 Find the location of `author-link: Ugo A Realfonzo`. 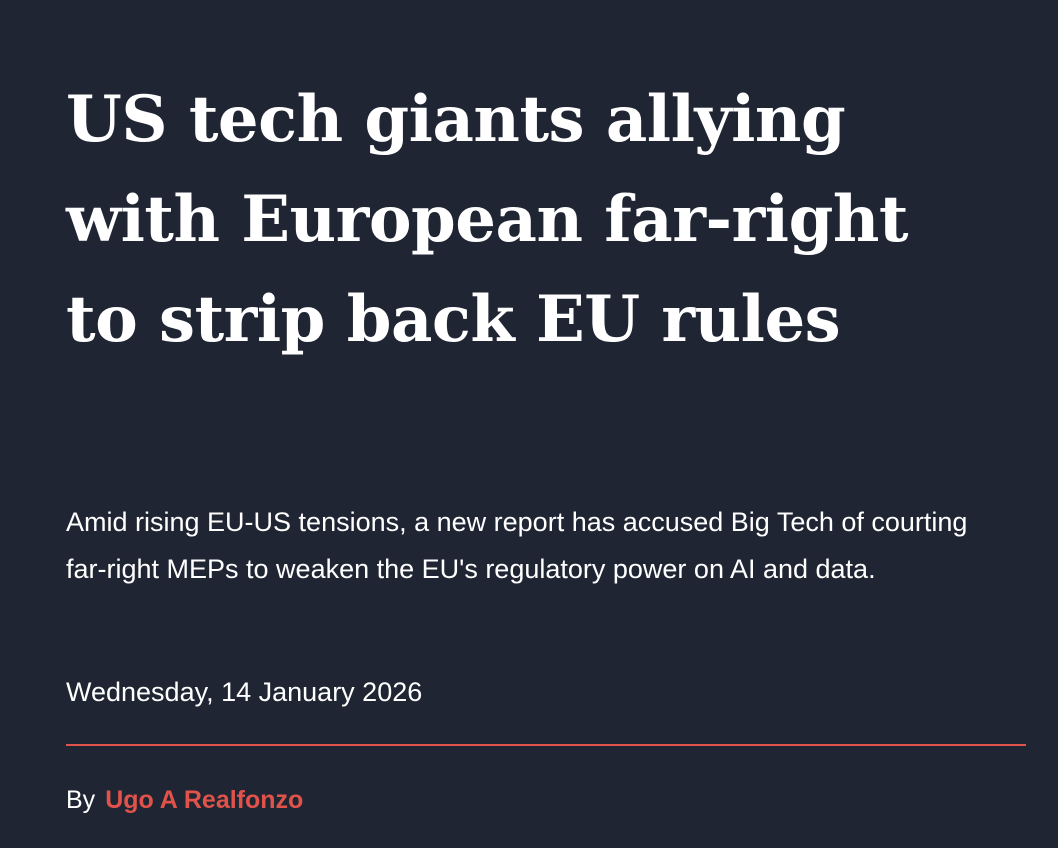

author-link: Ugo A Realfonzo is located at coordinates (204, 800).